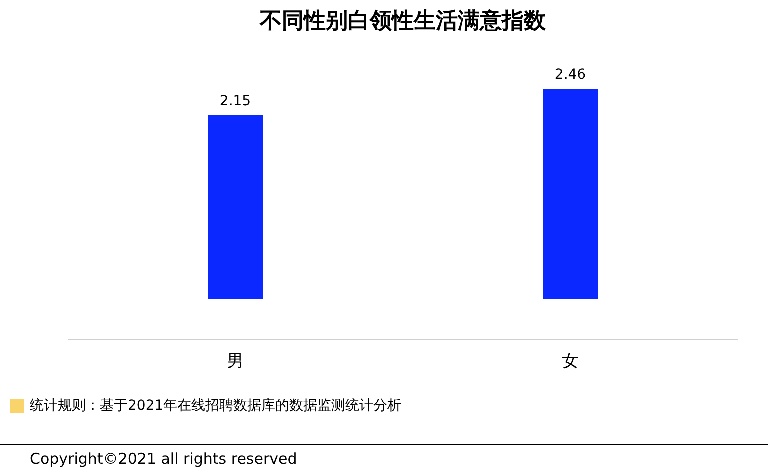 Image resolution: width=768 pixels, height=475 pixels. I want to click on text: 统计规则：基于2021年在线招聘数据库的数据监测统计分析, so click(216, 406).